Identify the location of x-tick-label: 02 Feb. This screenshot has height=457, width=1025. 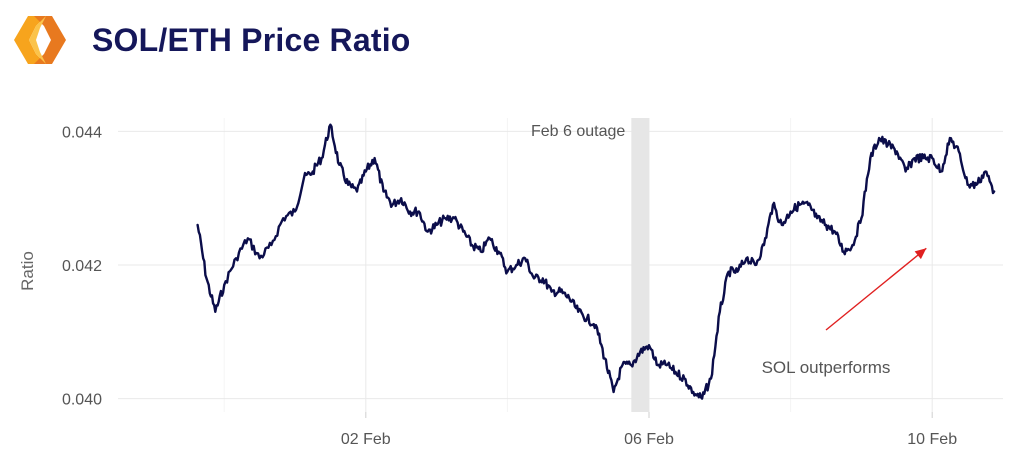
(366, 439).